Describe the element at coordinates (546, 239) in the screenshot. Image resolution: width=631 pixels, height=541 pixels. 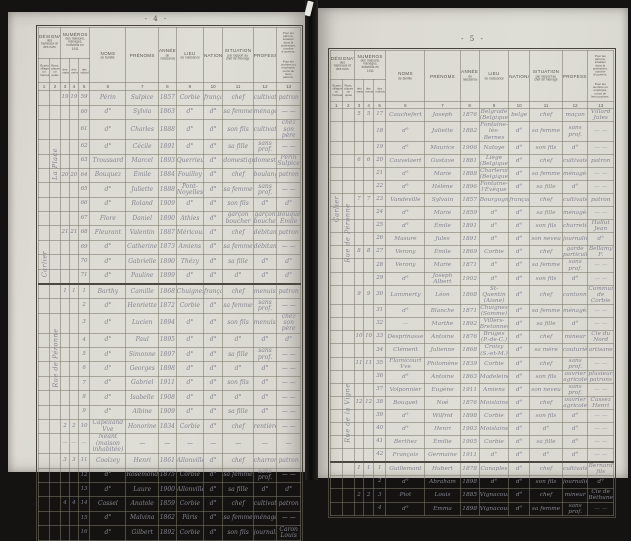
I see `cell-situation: son neveu` at that location.